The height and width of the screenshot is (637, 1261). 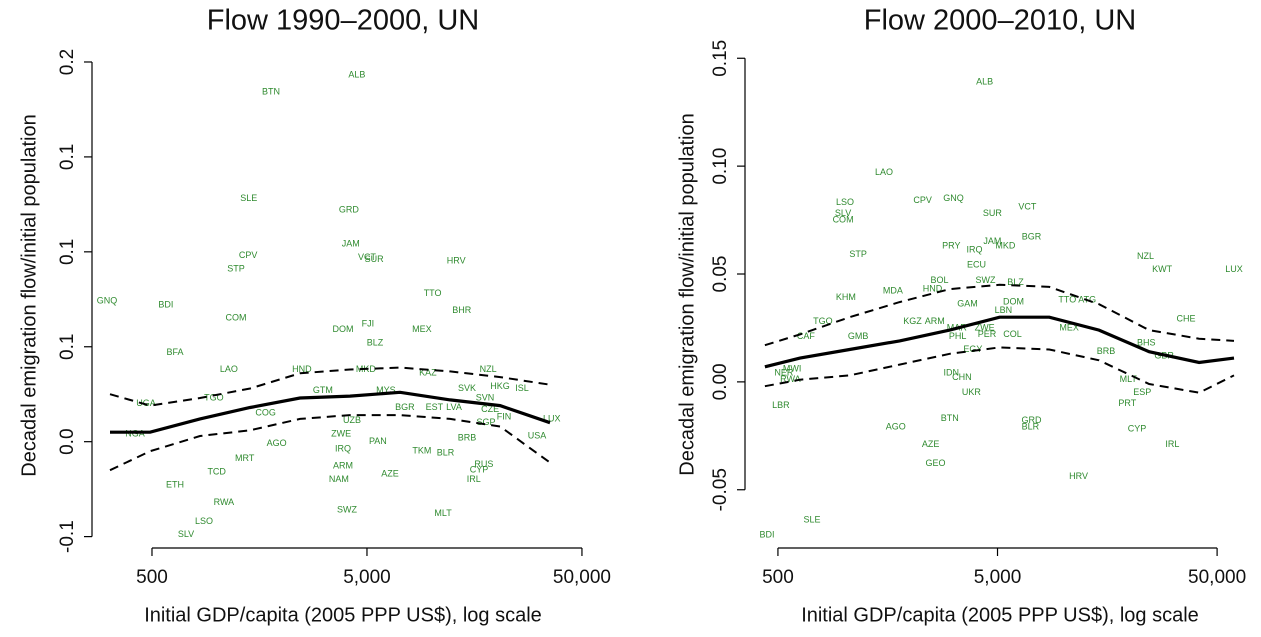 I want to click on point-label: PRY, so click(x=951, y=245).